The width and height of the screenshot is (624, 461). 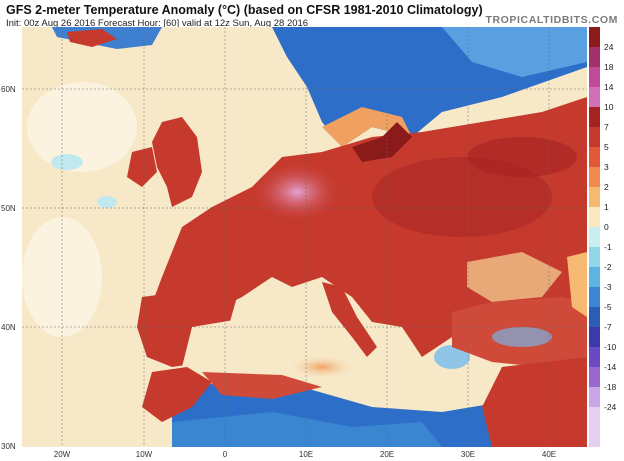 I want to click on site-brand: TROPICALTIDBITS.COM, so click(x=551, y=20).